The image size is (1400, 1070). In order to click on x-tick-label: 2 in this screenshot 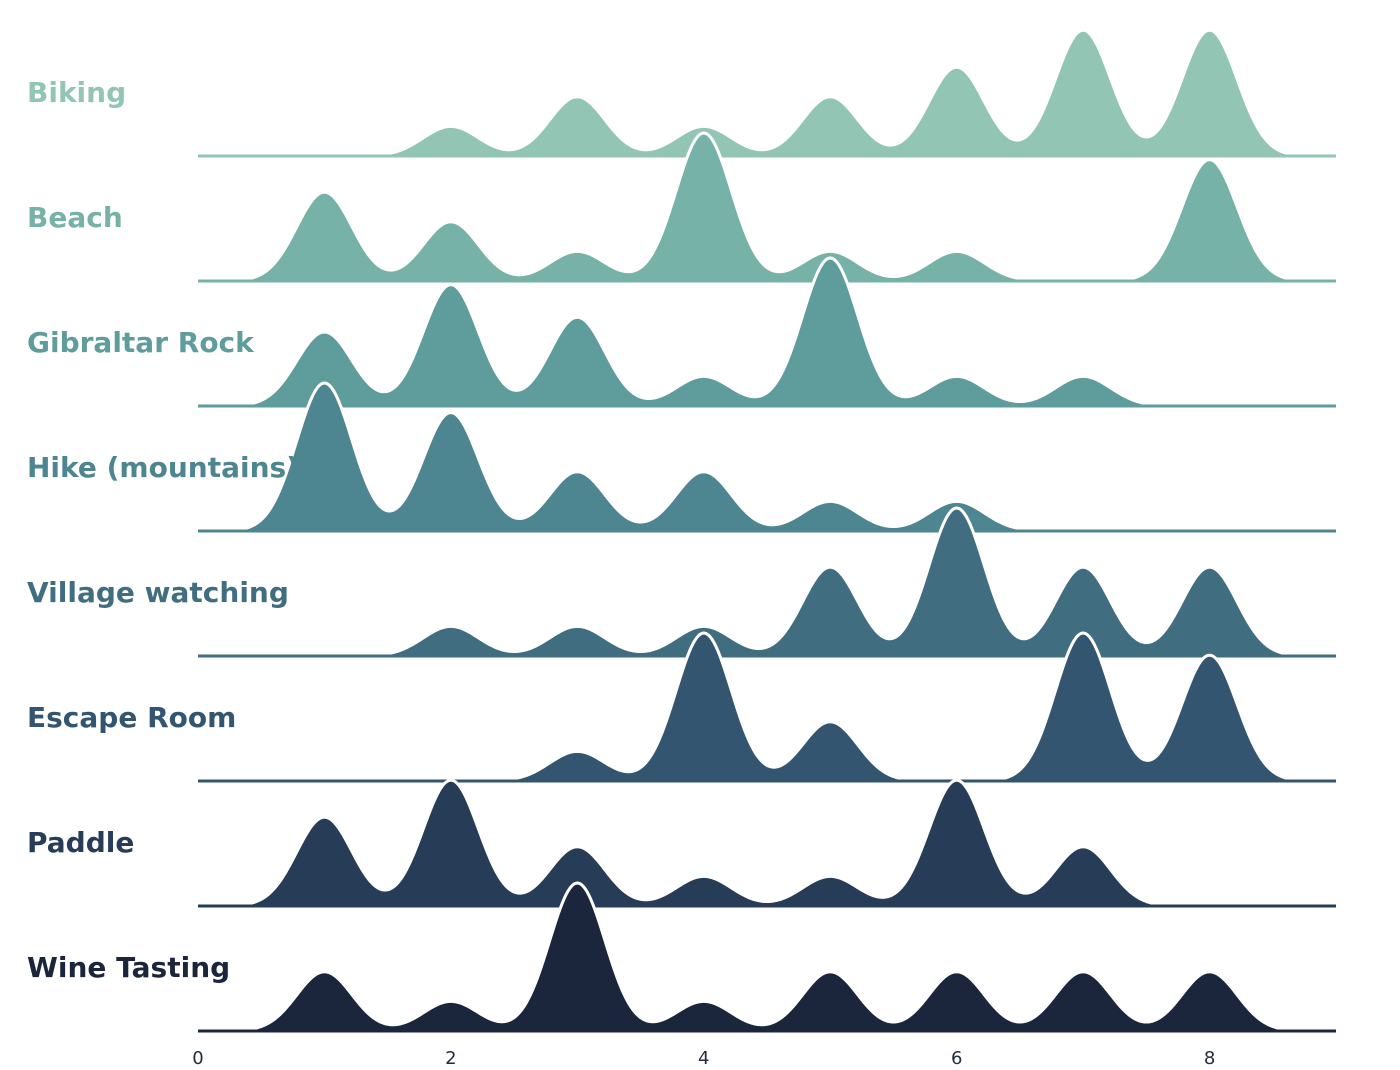, I will do `click(450, 1058)`.